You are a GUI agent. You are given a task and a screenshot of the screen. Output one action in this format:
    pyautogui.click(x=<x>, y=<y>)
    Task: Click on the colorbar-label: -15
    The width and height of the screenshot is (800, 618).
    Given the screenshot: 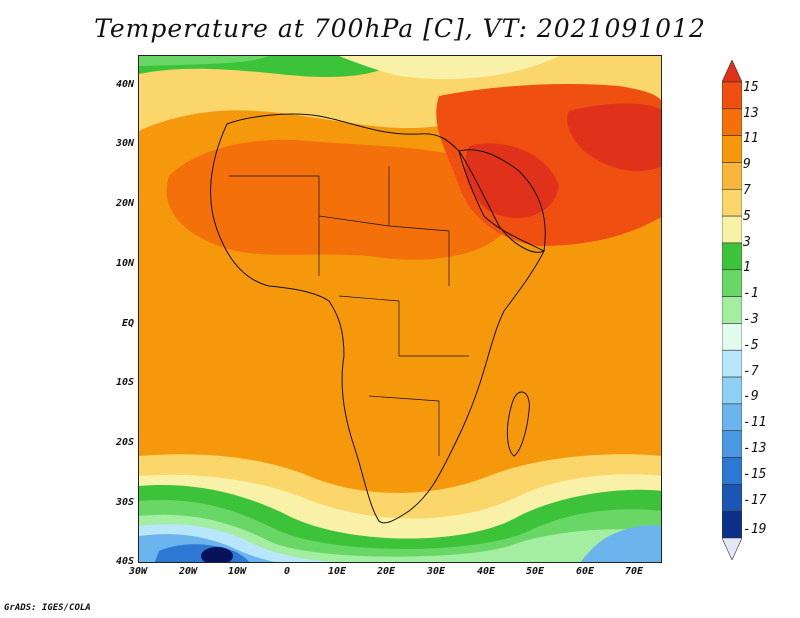 What is the action you would take?
    pyautogui.click(x=755, y=474)
    